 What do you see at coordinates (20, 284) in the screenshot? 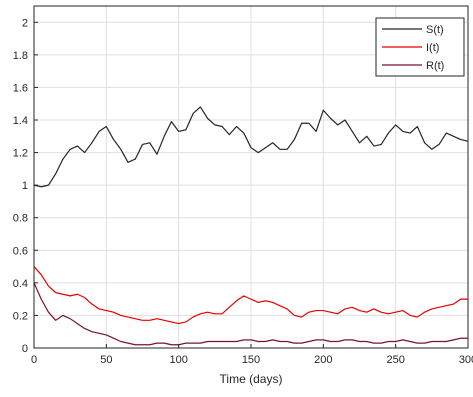
I see `y-tick-label: 0.4` at bounding box center [20, 284].